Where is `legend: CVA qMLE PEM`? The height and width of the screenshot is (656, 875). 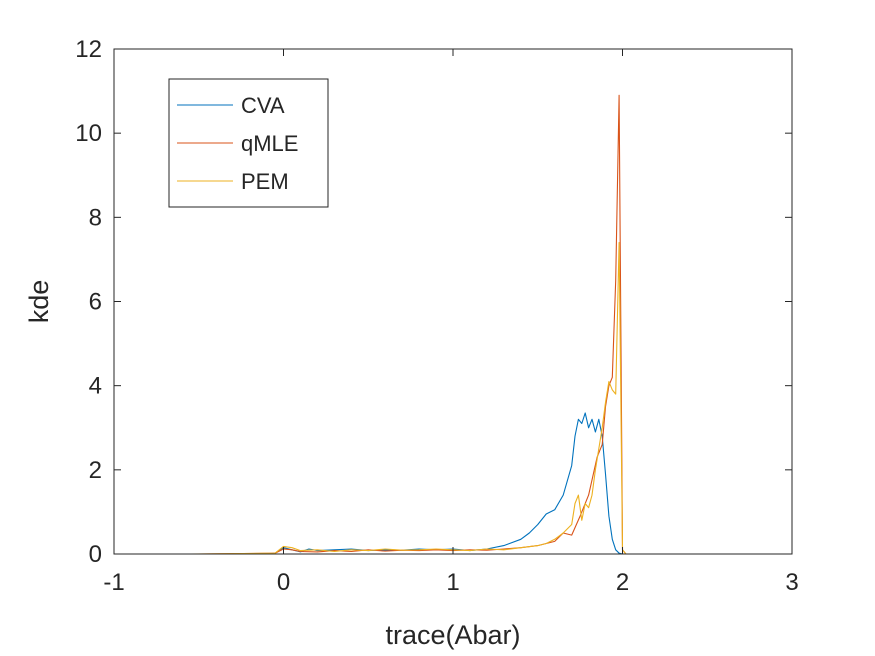 legend: CVA qMLE PEM is located at coordinates (248, 143).